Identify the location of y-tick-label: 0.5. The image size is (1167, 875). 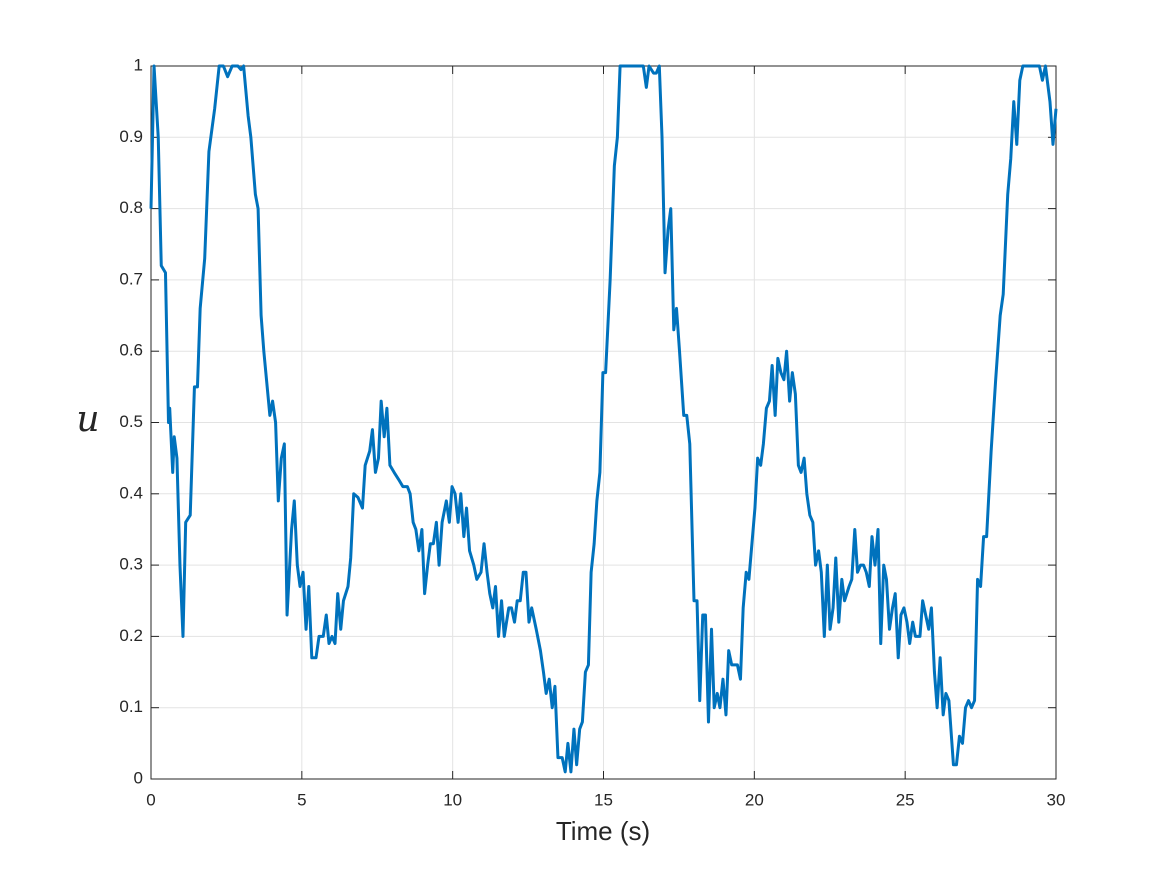
(131, 421).